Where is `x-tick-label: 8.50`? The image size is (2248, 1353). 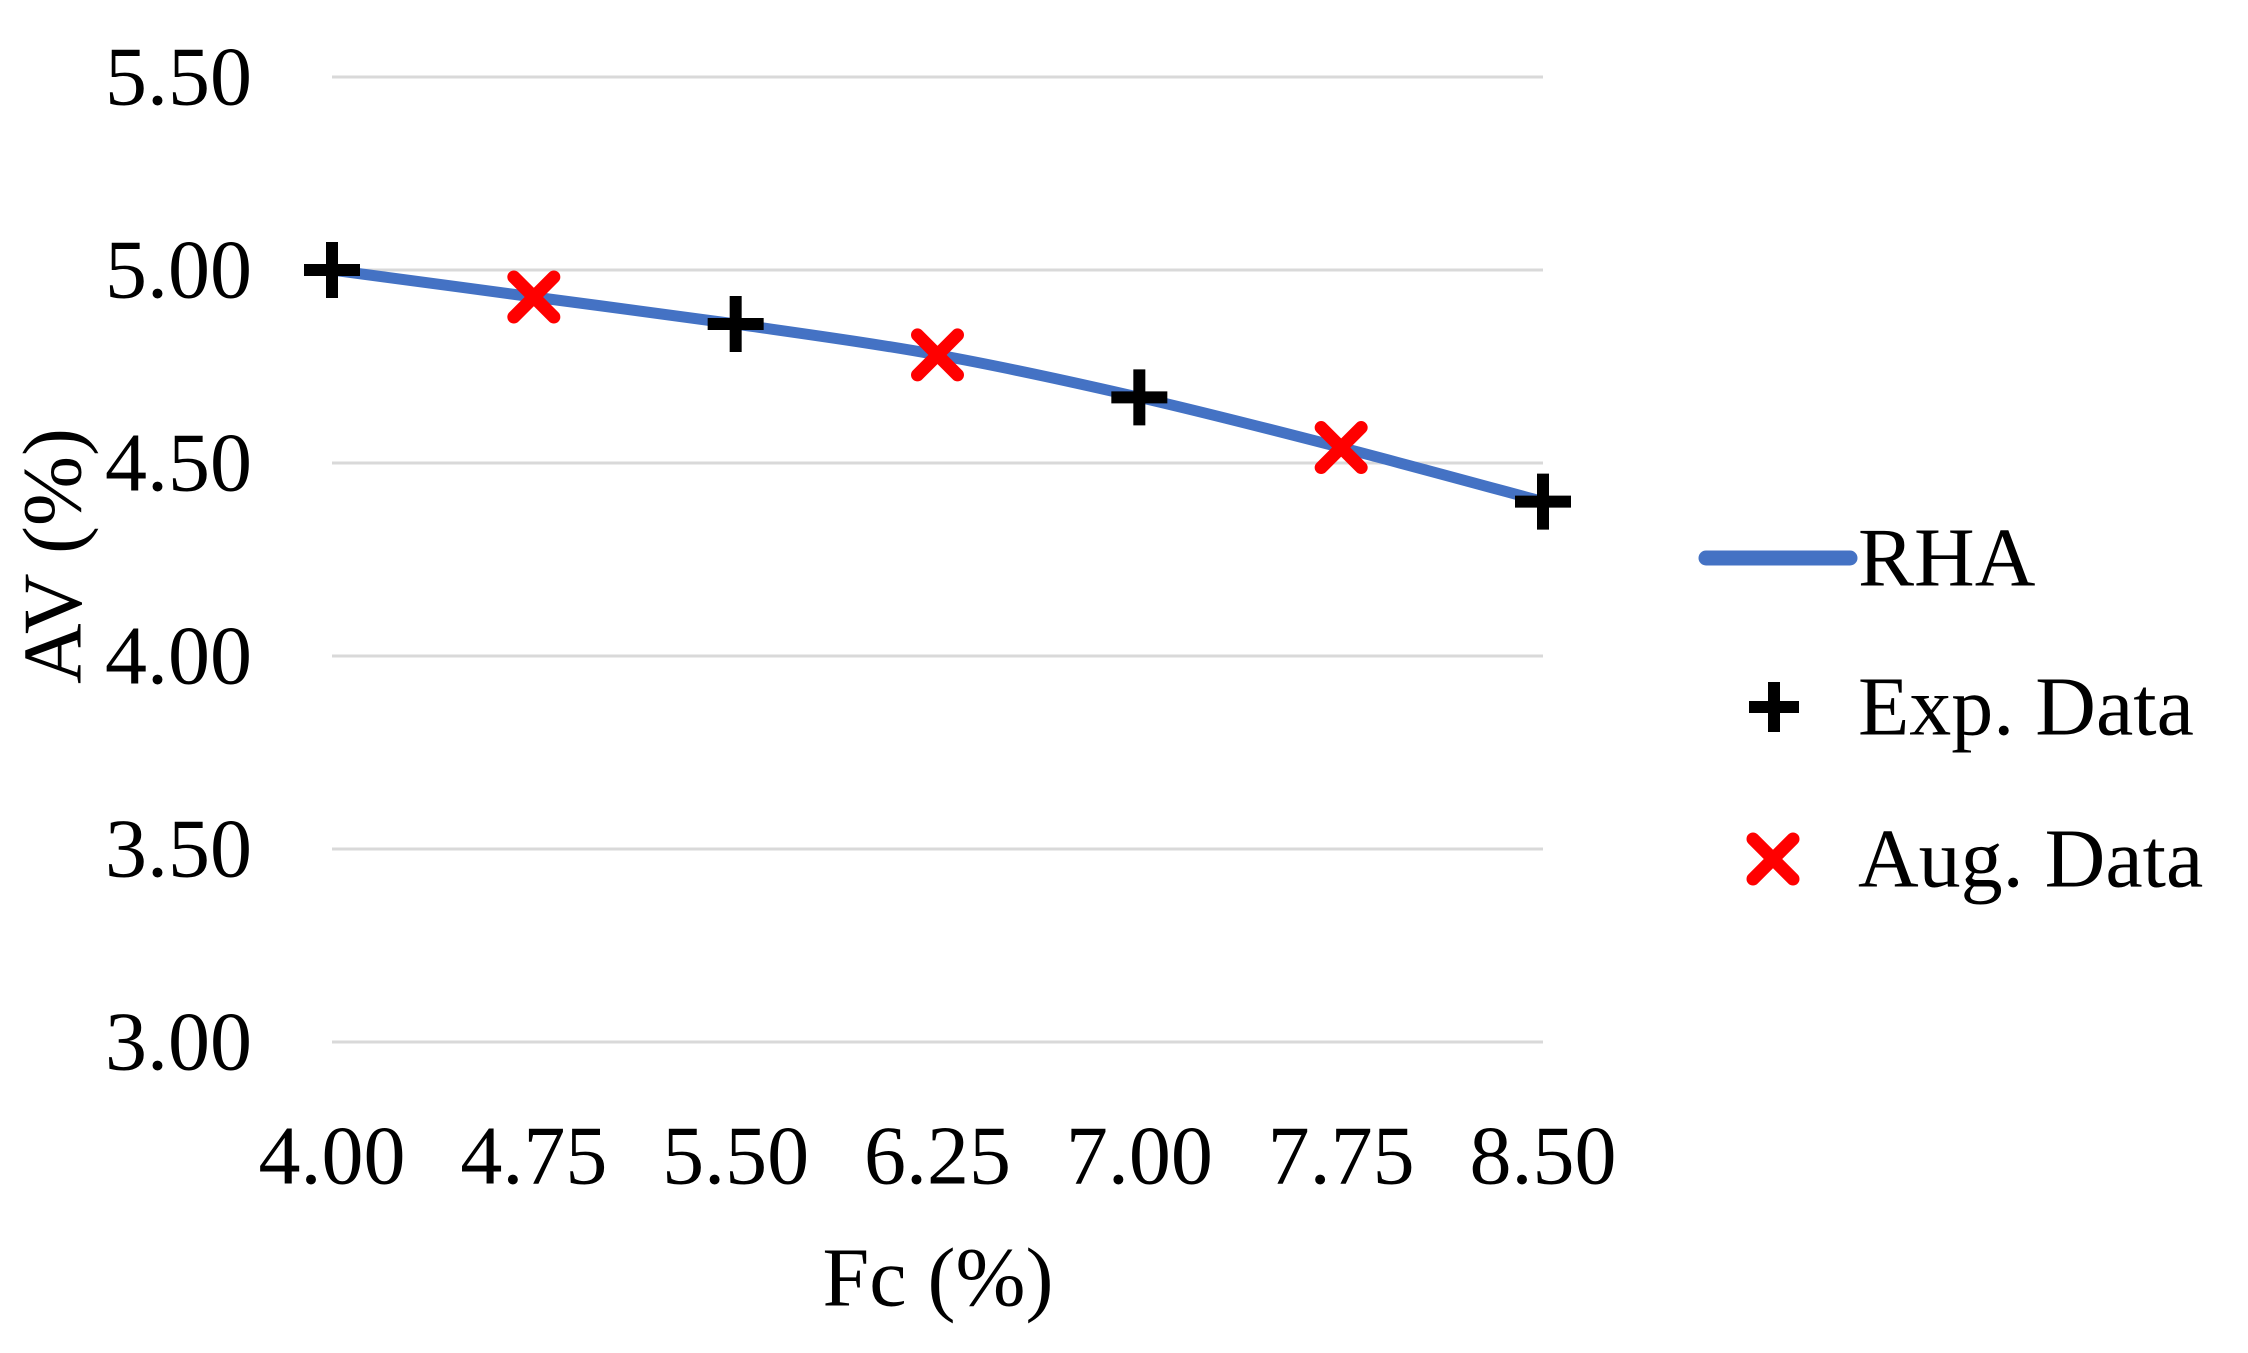 x-tick-label: 8.50 is located at coordinates (1543, 1156).